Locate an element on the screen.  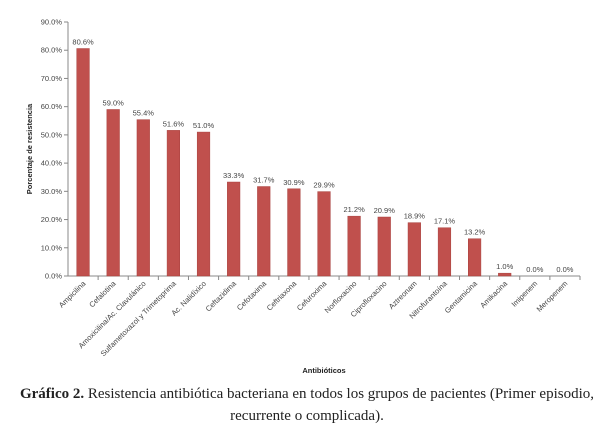
y-tick-label: 20.0% is located at coordinates (52, 219).